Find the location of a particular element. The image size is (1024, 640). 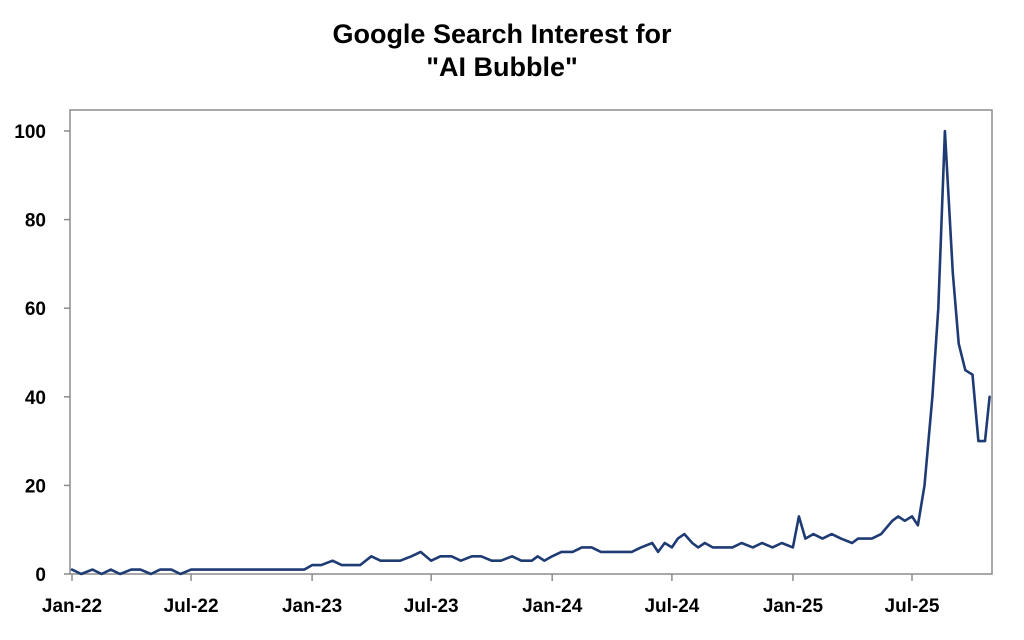

chart-title-line-2: "AI Bubble" is located at coordinates (502, 67).